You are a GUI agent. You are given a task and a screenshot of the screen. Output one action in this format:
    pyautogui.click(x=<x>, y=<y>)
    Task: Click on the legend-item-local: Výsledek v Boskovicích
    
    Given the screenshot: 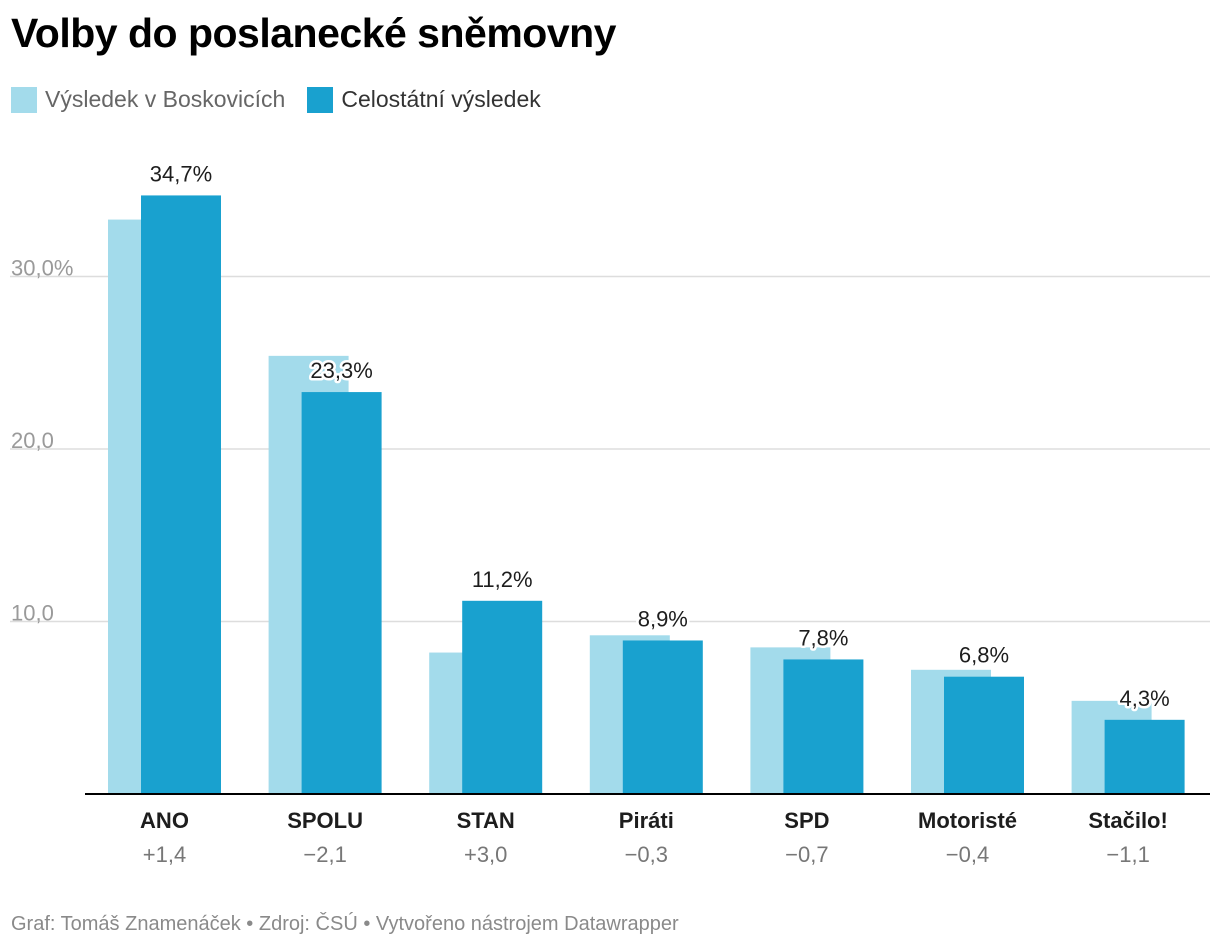 What is the action you would take?
    pyautogui.click(x=148, y=99)
    